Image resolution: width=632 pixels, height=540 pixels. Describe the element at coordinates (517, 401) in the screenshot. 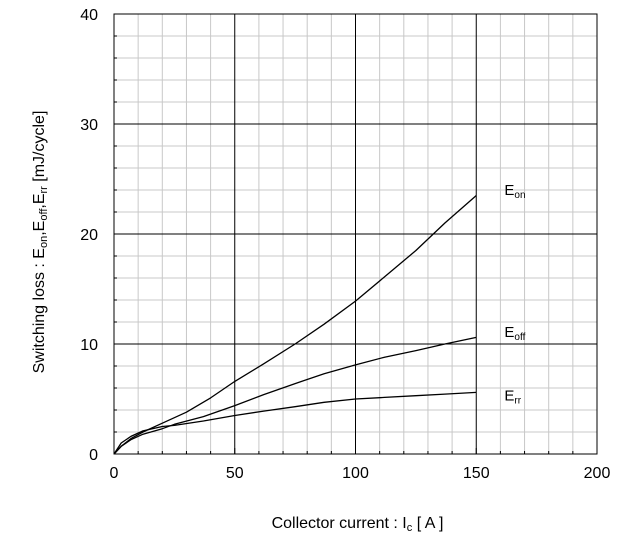

I see `series-label-subscript: rr` at that location.